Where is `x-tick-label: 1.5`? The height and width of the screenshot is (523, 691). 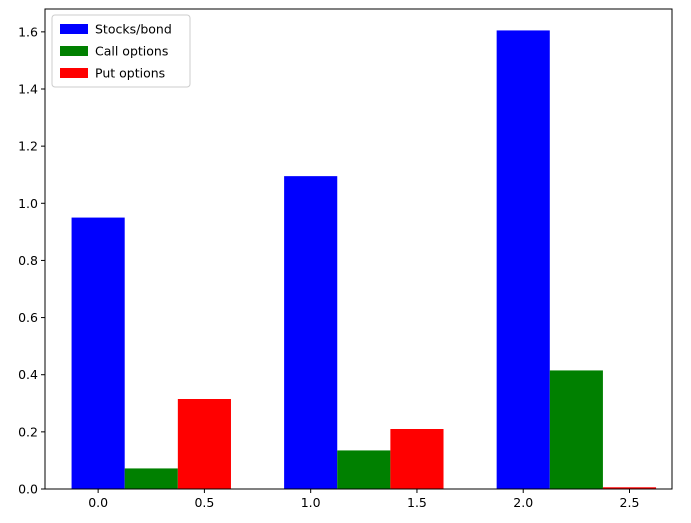
x-tick-label: 1.5 is located at coordinates (417, 502).